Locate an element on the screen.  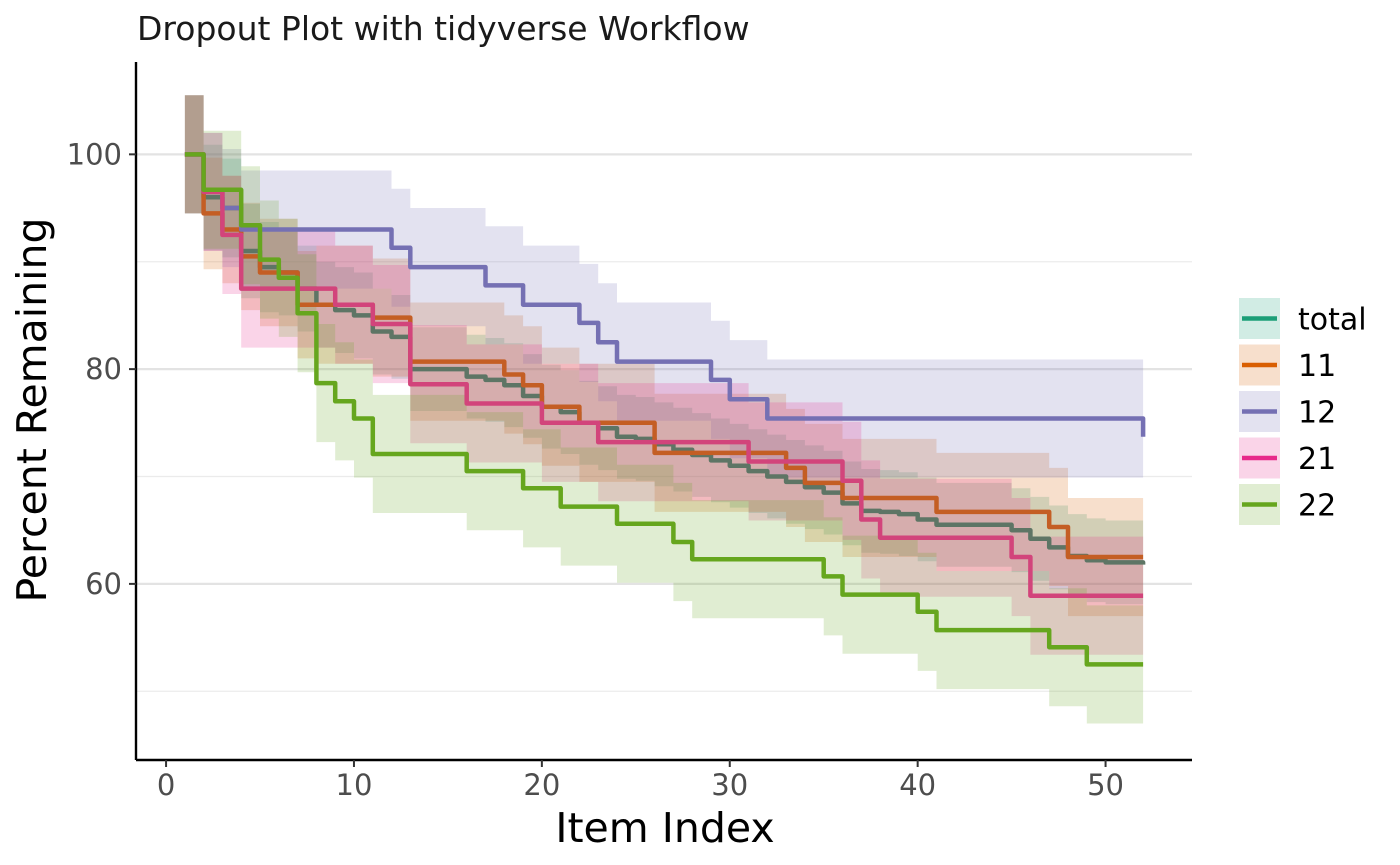
x-tick-label-2: 20 is located at coordinates (541, 785).